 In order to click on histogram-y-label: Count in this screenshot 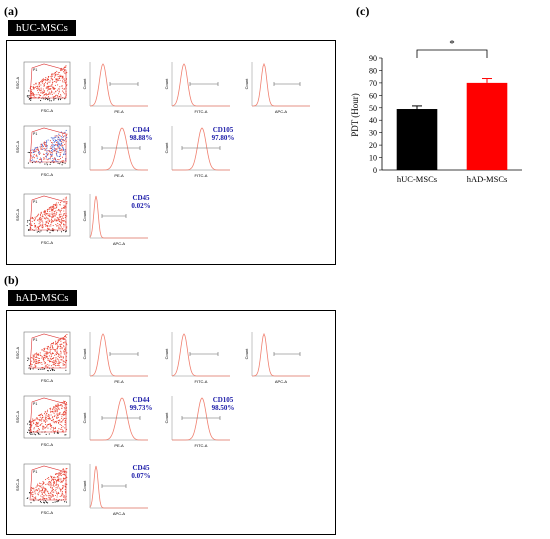, I will do `click(84, 486)`.